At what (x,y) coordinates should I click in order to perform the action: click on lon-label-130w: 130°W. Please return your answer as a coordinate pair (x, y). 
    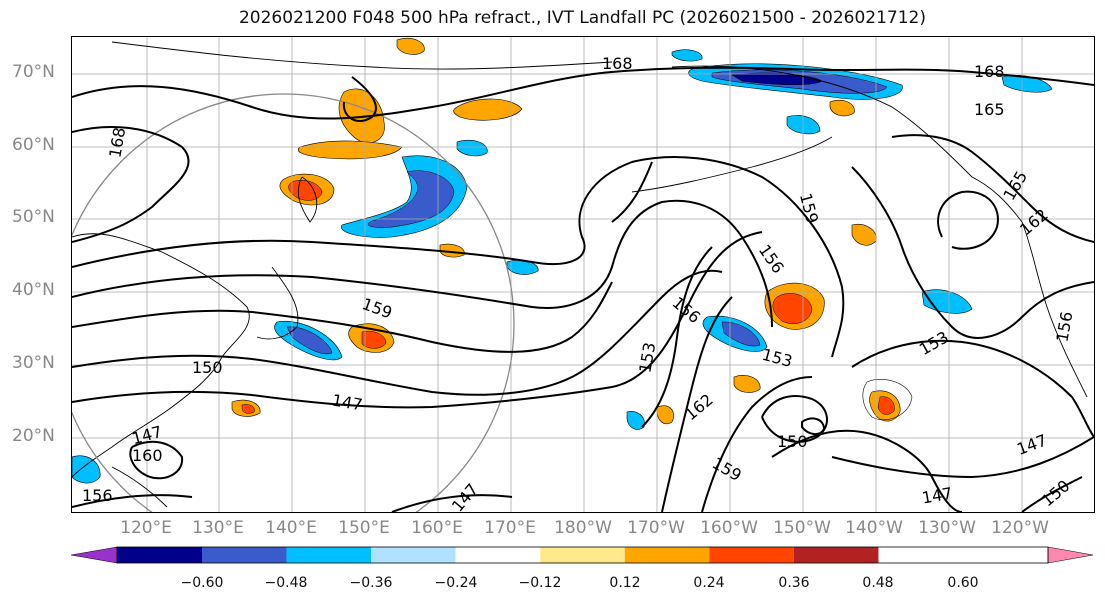
    Looking at the image, I should click on (947, 528).